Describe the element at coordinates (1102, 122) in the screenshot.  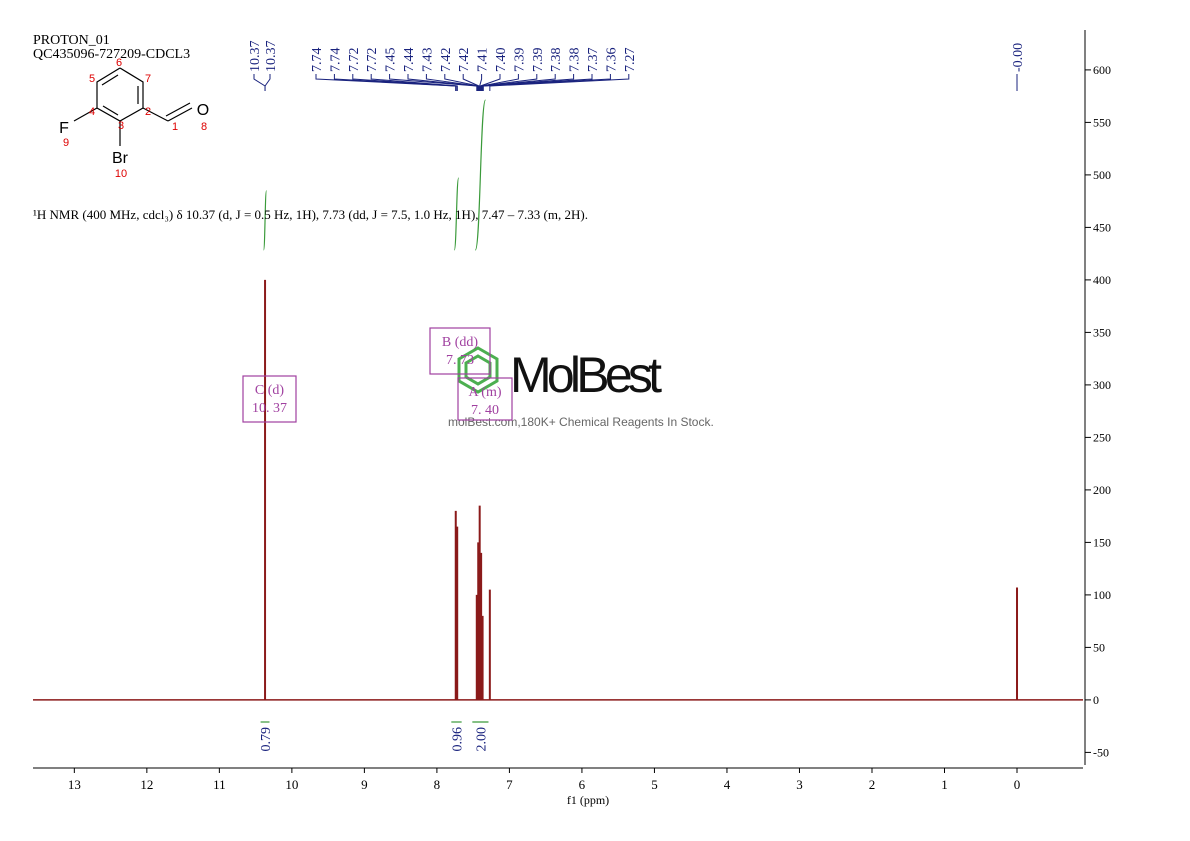
I see `y-tick-label: 550` at that location.